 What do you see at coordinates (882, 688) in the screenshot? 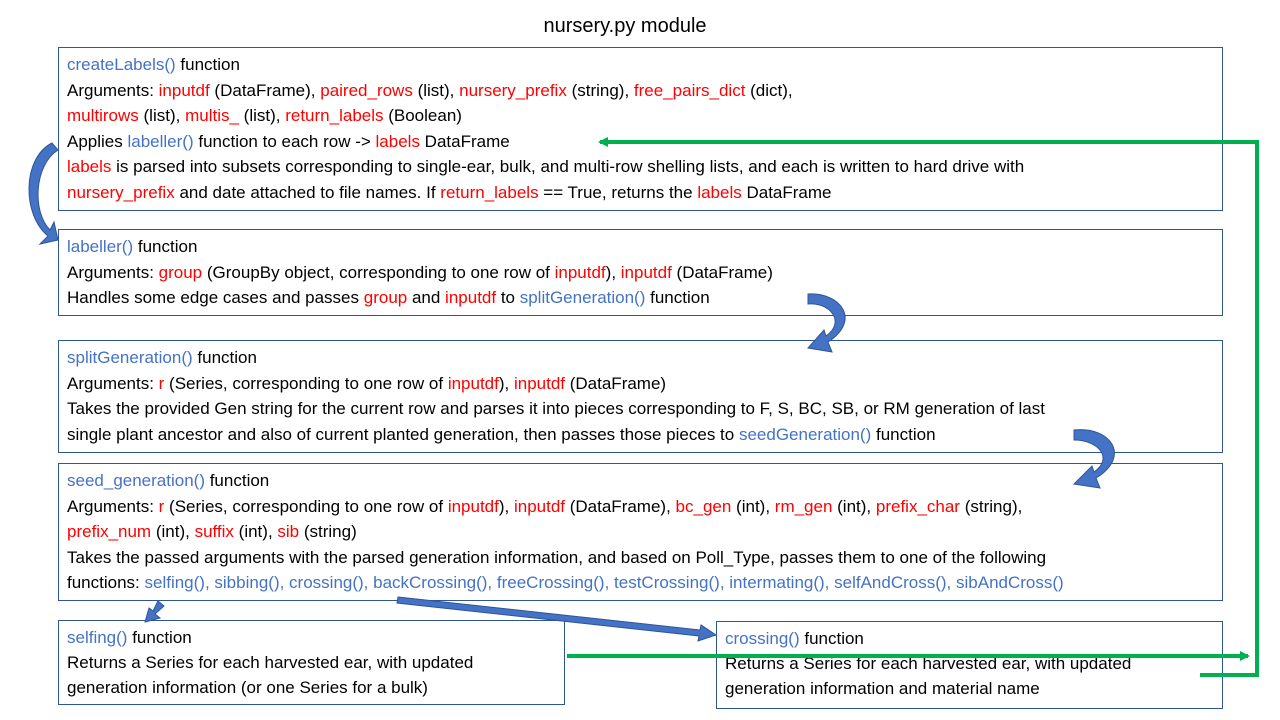
I see `crossing-description-cont: generation information and material name` at bounding box center [882, 688].